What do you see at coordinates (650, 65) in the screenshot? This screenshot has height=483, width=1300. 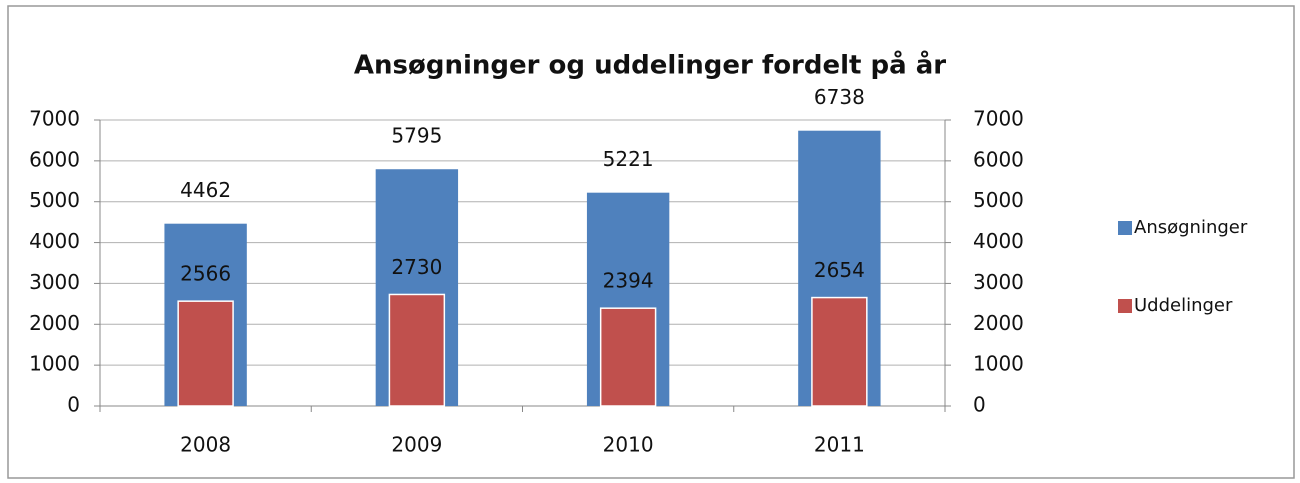 I see `chart-title: Ansøgninger og uddelinger fordelt på år` at bounding box center [650, 65].